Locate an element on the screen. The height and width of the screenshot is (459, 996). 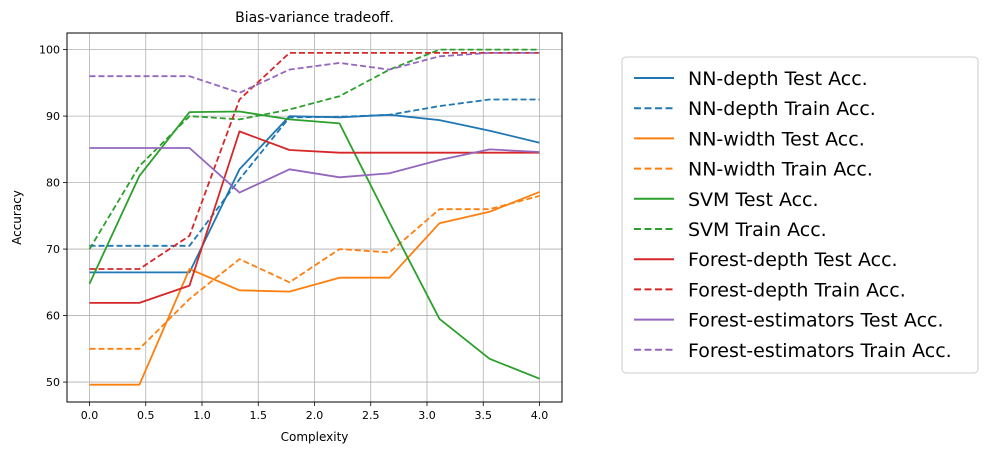
x-tick-label: 4.0 is located at coordinates (540, 415).